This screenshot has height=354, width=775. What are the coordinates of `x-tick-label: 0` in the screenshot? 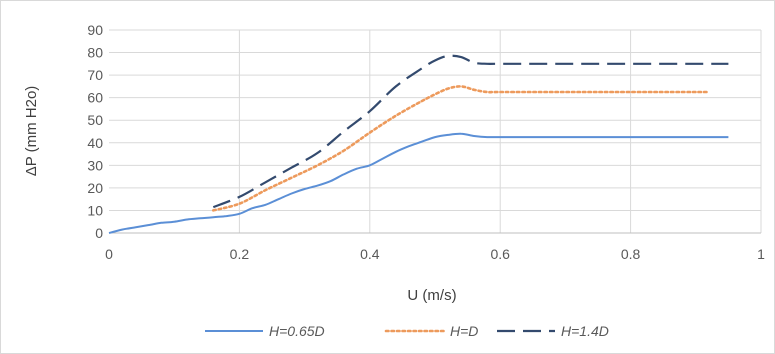 It's located at (109, 254).